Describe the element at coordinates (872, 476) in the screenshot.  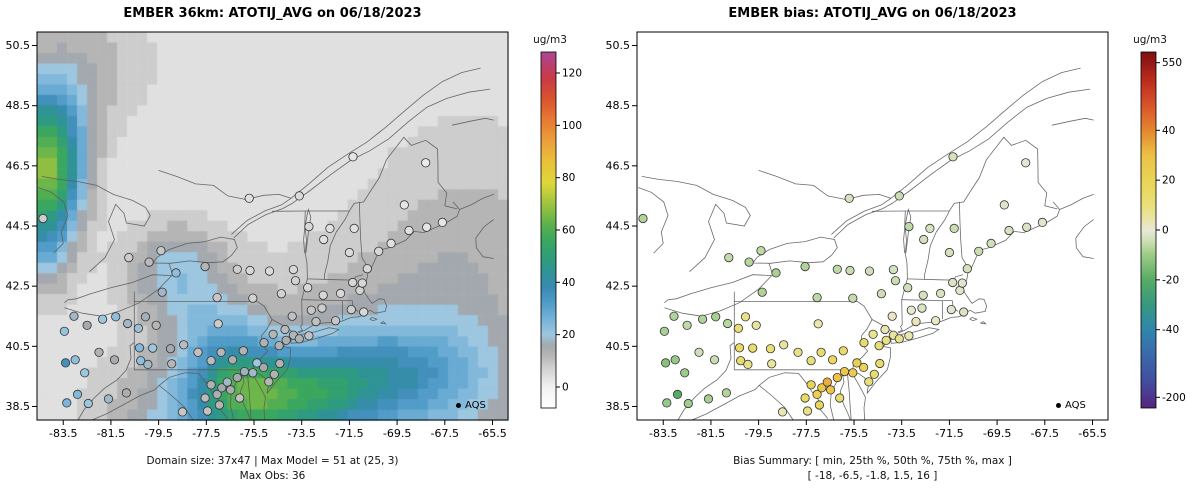
I see `right-caption-bias-summary-values: [ -18, -6.5, -1.8, 1.5, 16 ]` at that location.